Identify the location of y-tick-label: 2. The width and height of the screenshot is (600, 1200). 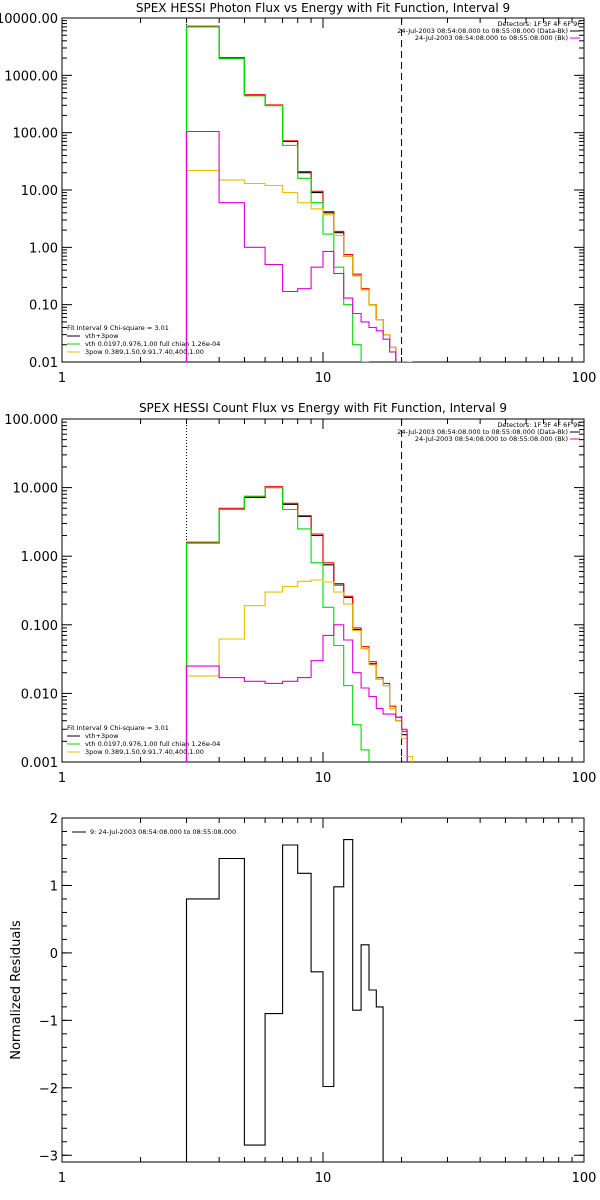
(54, 819).